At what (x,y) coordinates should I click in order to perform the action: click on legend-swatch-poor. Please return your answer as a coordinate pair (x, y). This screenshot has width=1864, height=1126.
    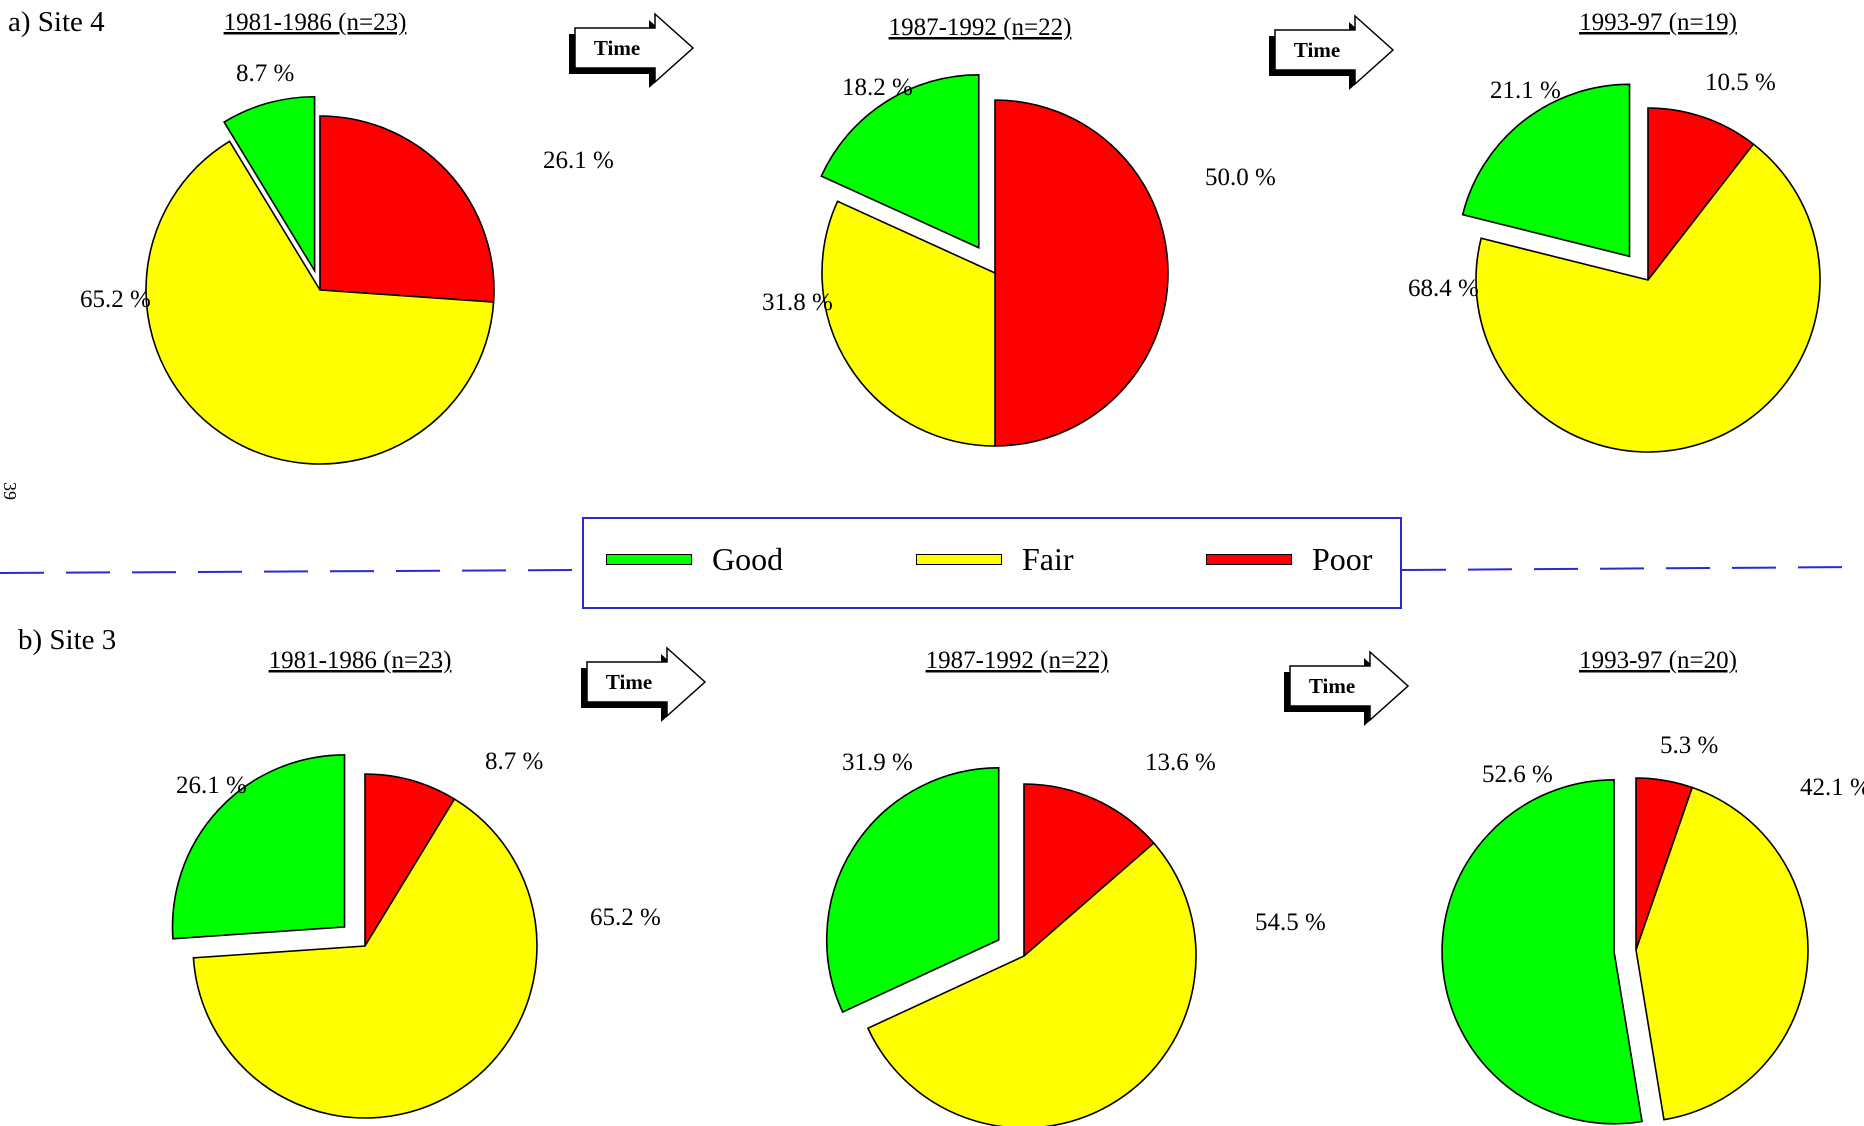
    Looking at the image, I should click on (1249, 559).